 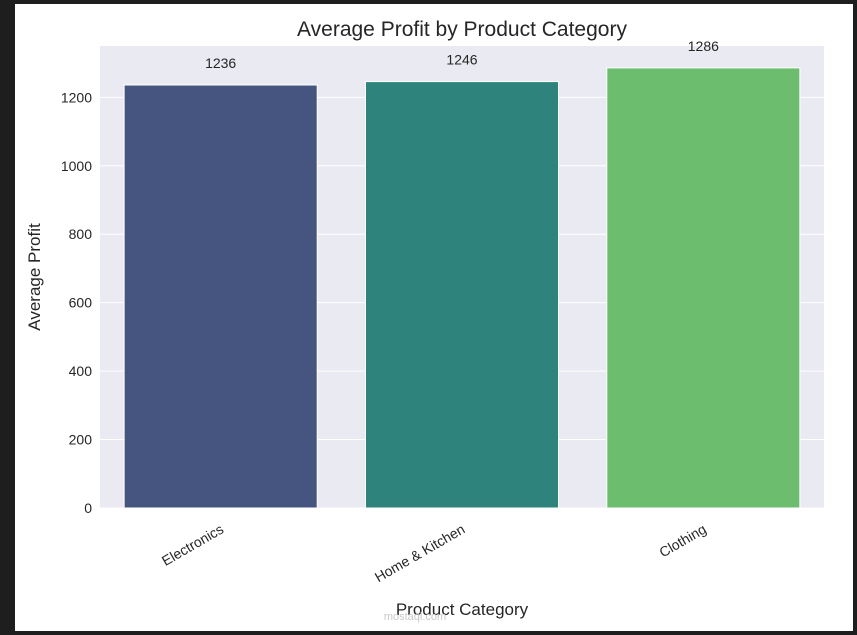 What do you see at coordinates (420, 553) in the screenshot?
I see `x-tick-label: Home & Kitchen` at bounding box center [420, 553].